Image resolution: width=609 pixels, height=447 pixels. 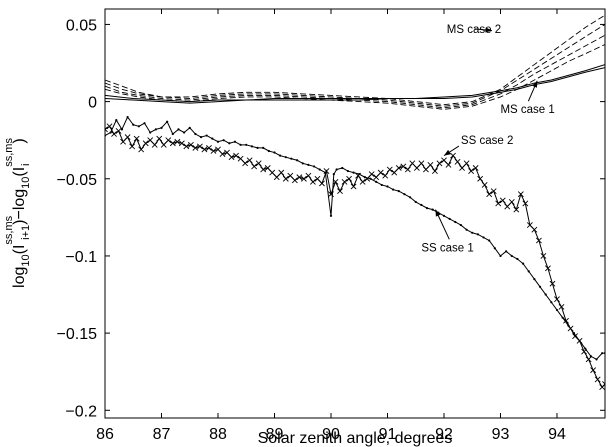 What do you see at coordinates (105, 434) in the screenshot?
I see `x-tick-label: 86` at bounding box center [105, 434].